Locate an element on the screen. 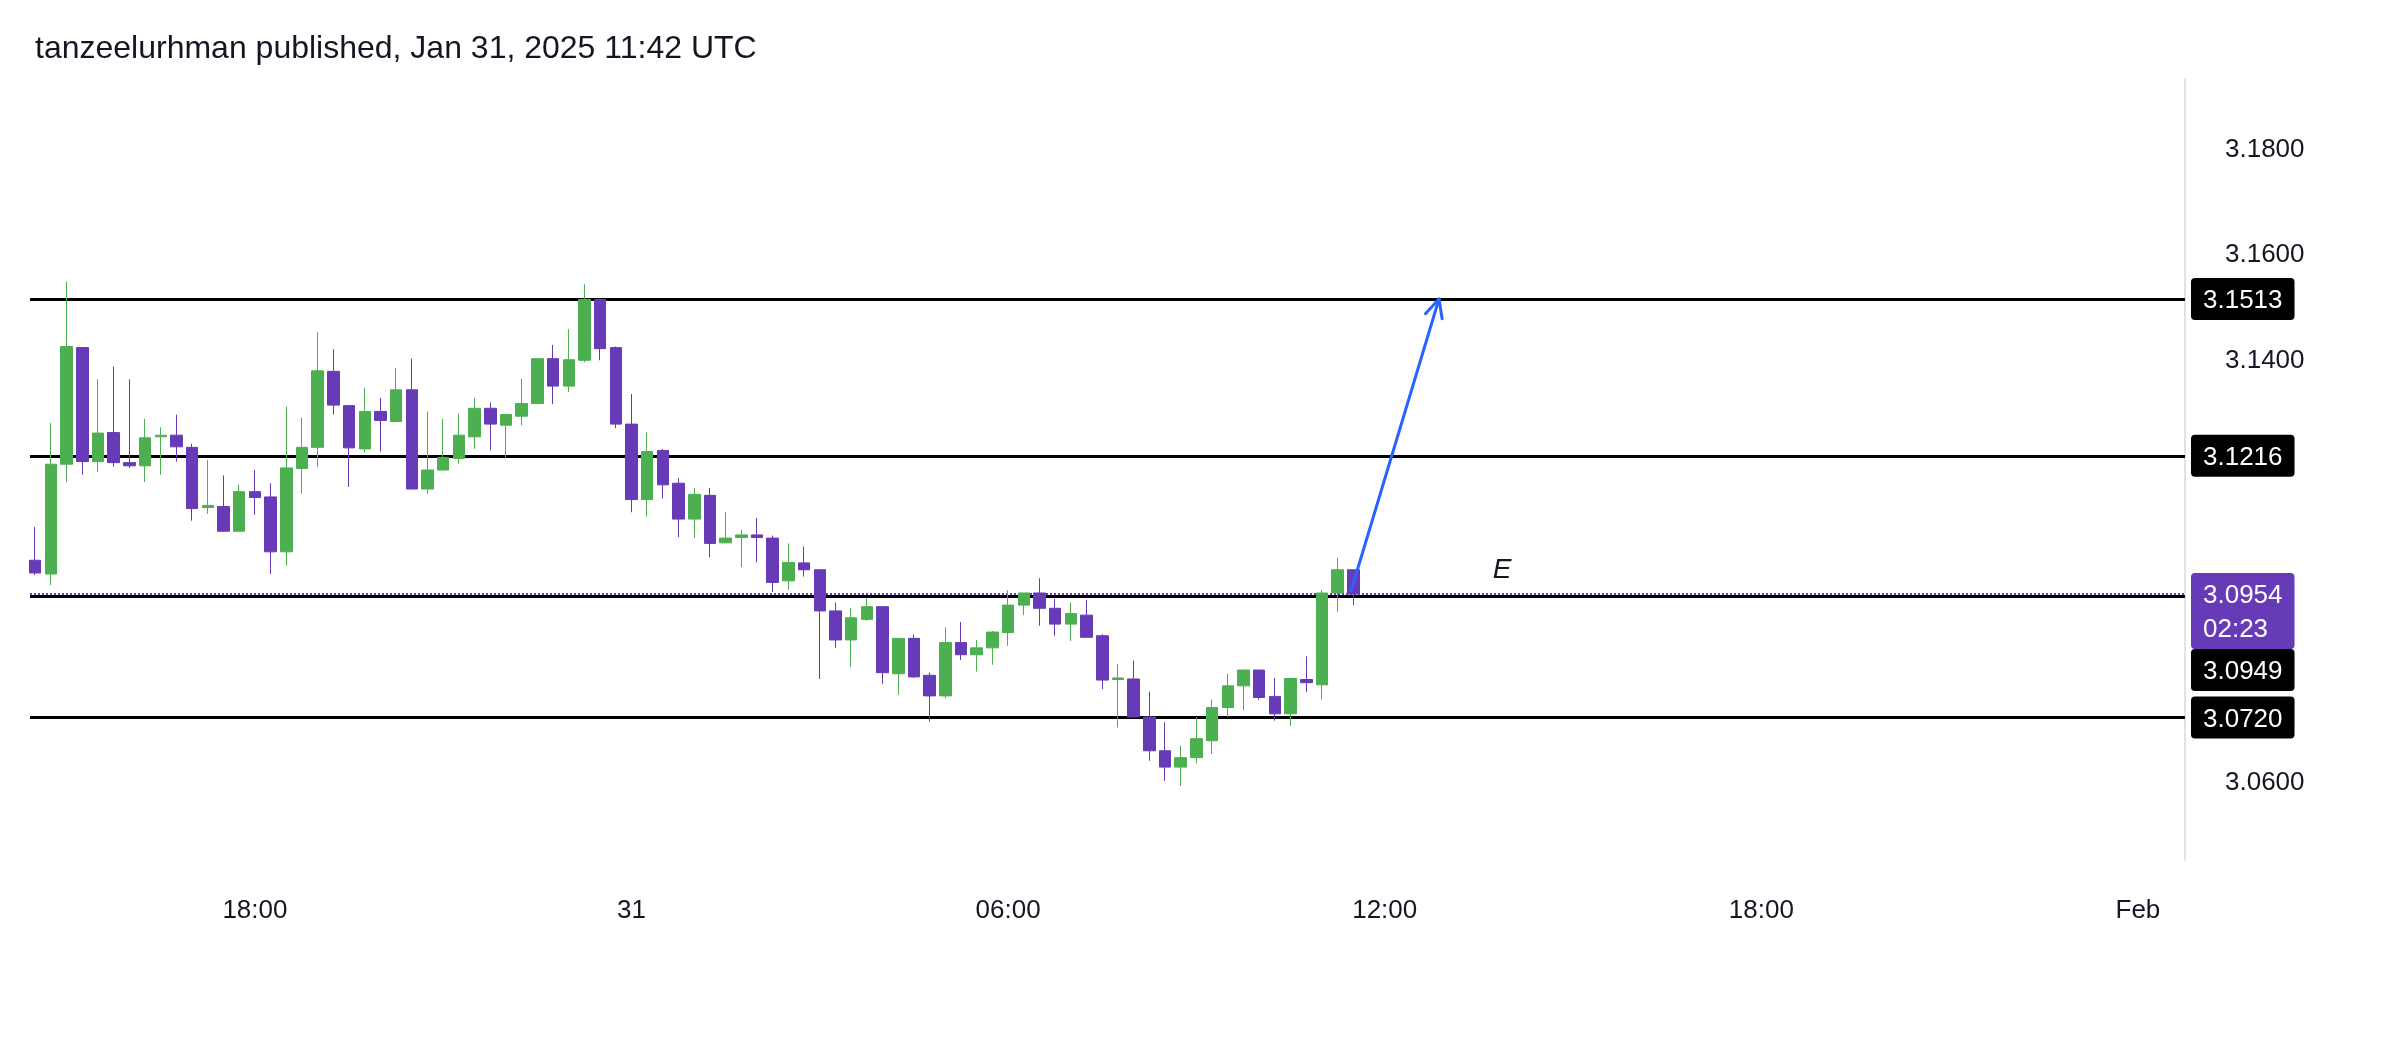 Image resolution: width=2388 pixels, height=1044 pixels. chart-title: tanzeelurhman published, Jan 31, 2025 11:42 UTC is located at coordinates (396, 47).